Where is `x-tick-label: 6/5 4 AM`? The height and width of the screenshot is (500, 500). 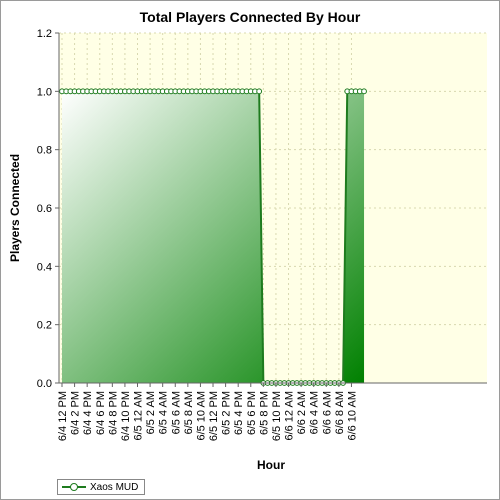 x-tick-label: 6/5 4 AM is located at coordinates (164, 412).